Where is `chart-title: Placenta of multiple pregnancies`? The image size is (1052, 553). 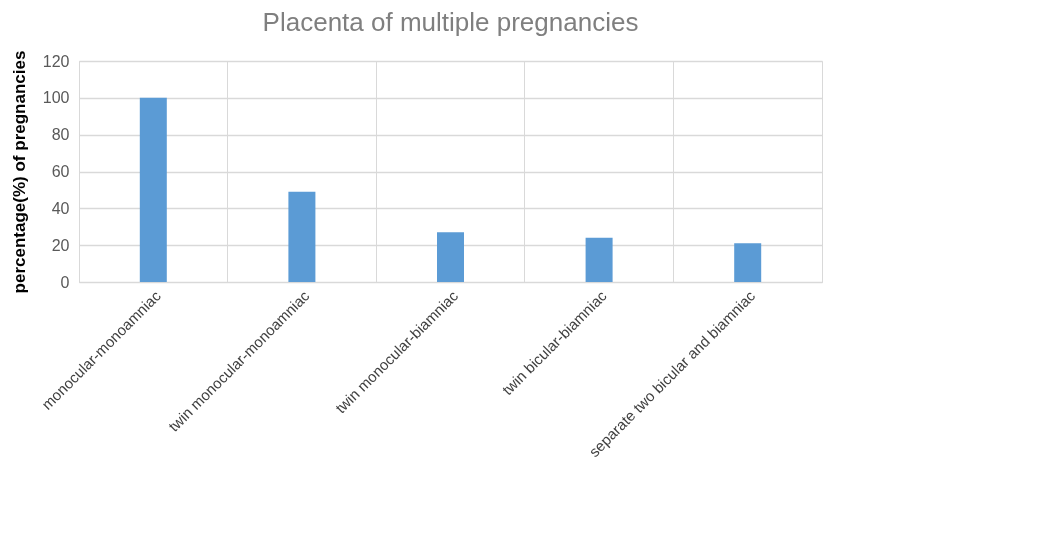 chart-title: Placenta of multiple pregnancies is located at coordinates (450, 22).